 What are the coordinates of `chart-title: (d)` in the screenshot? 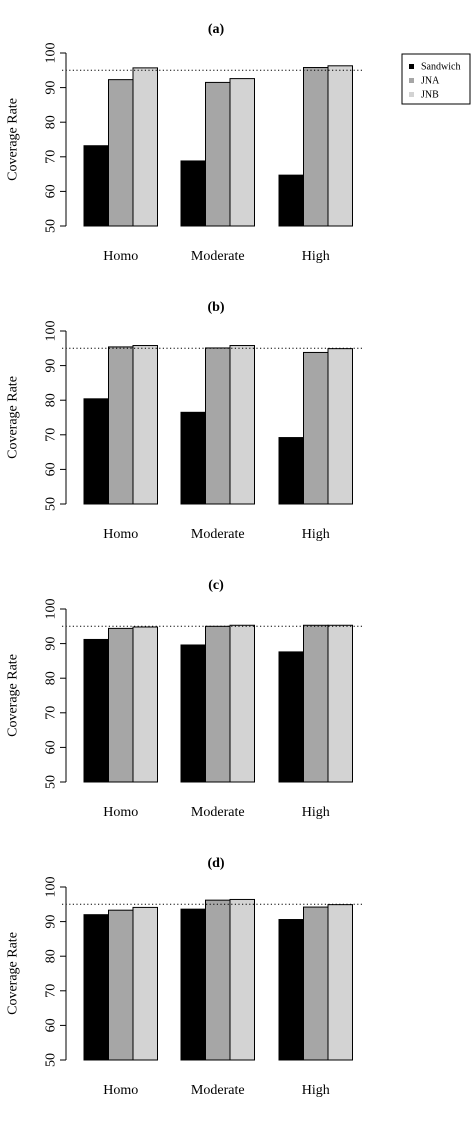 It's located at (215, 863).